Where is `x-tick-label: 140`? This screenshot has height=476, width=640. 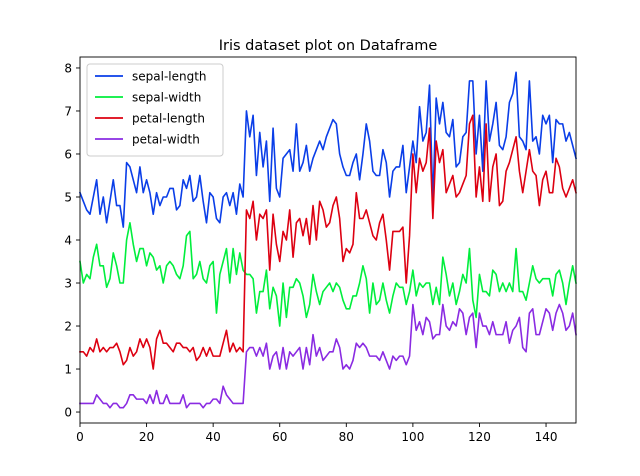
x-tick-label: 140 is located at coordinates (546, 437).